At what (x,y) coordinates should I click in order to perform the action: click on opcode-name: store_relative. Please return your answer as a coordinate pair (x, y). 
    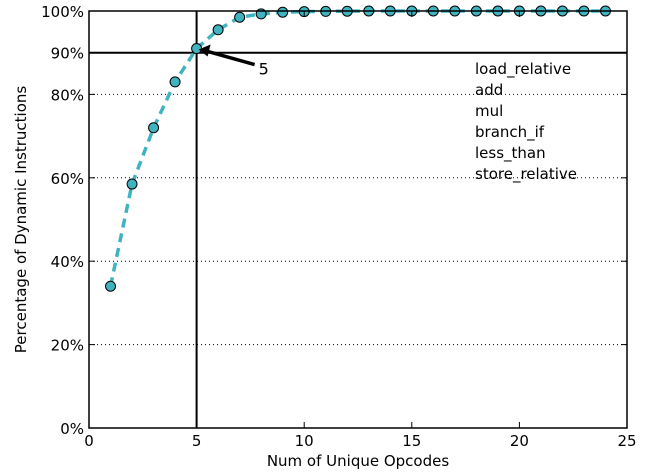
    Looking at the image, I should click on (526, 174).